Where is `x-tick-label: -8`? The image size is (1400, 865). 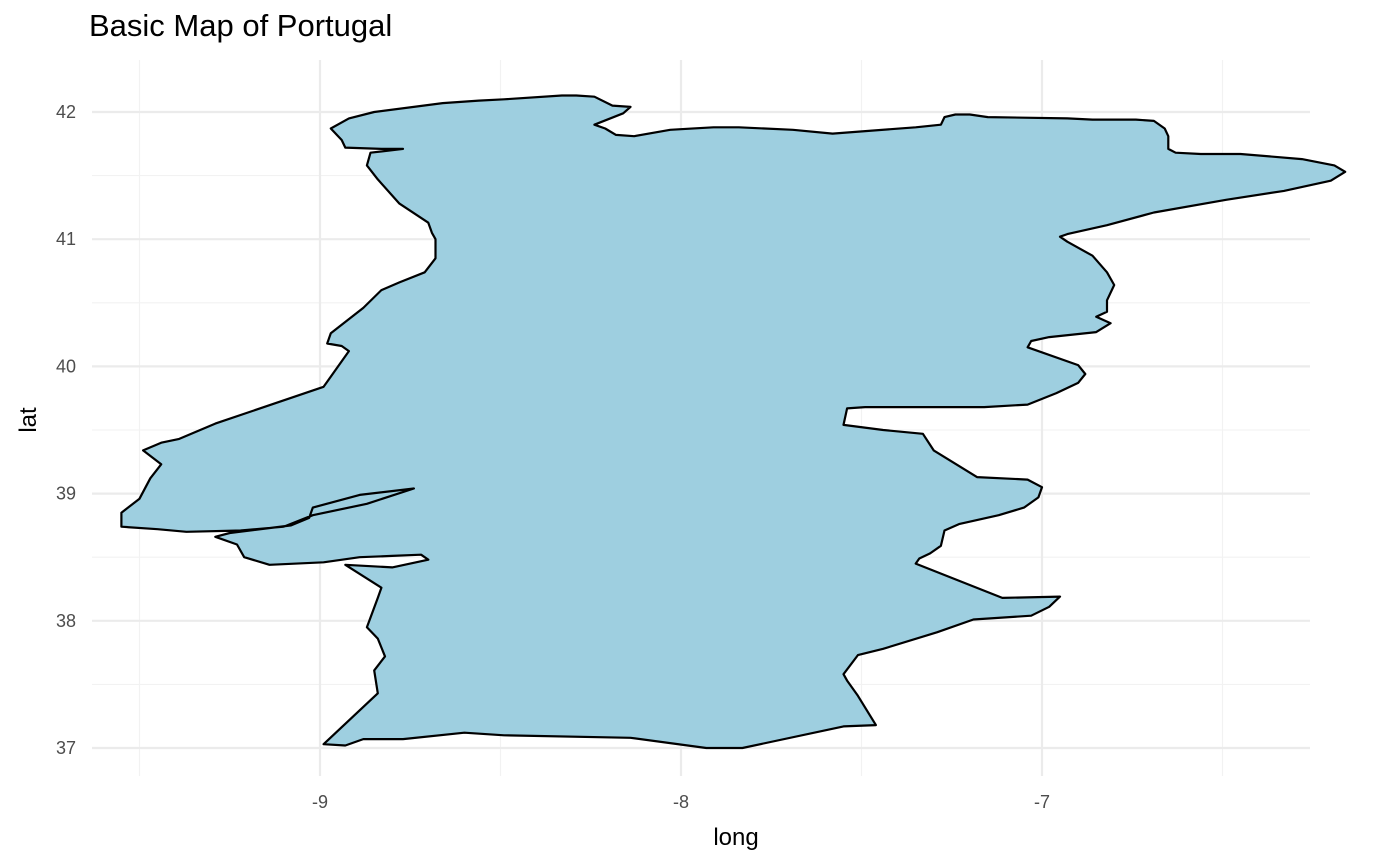
x-tick-label: -8 is located at coordinates (681, 802).